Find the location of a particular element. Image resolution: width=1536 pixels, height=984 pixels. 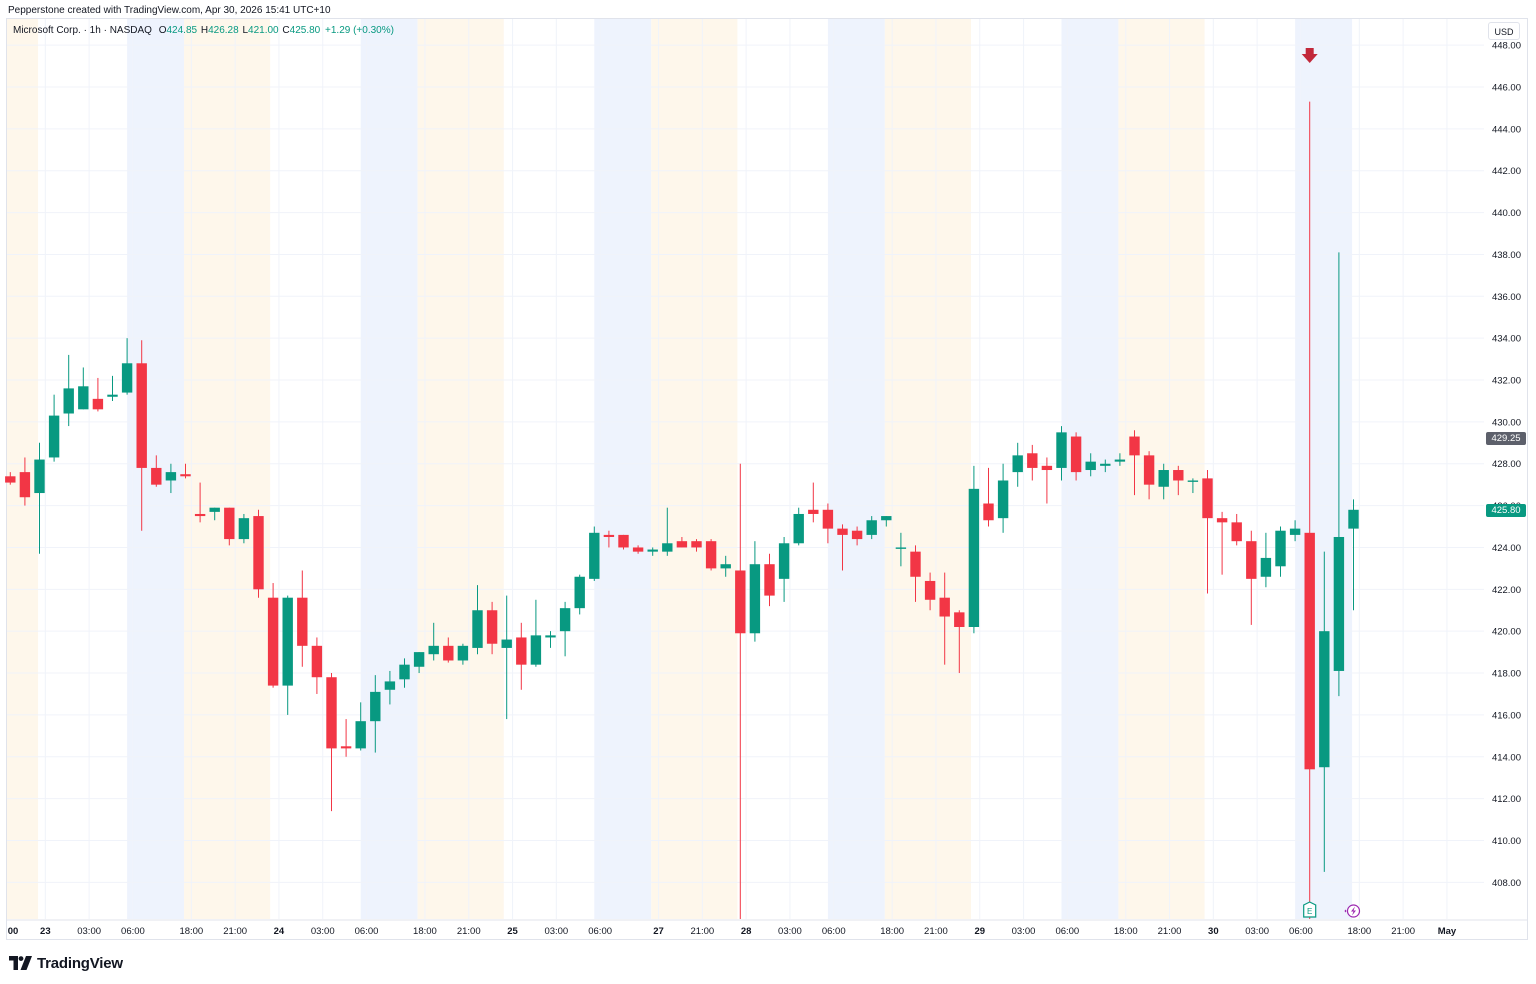

lightning-icon is located at coordinates (1352, 911).